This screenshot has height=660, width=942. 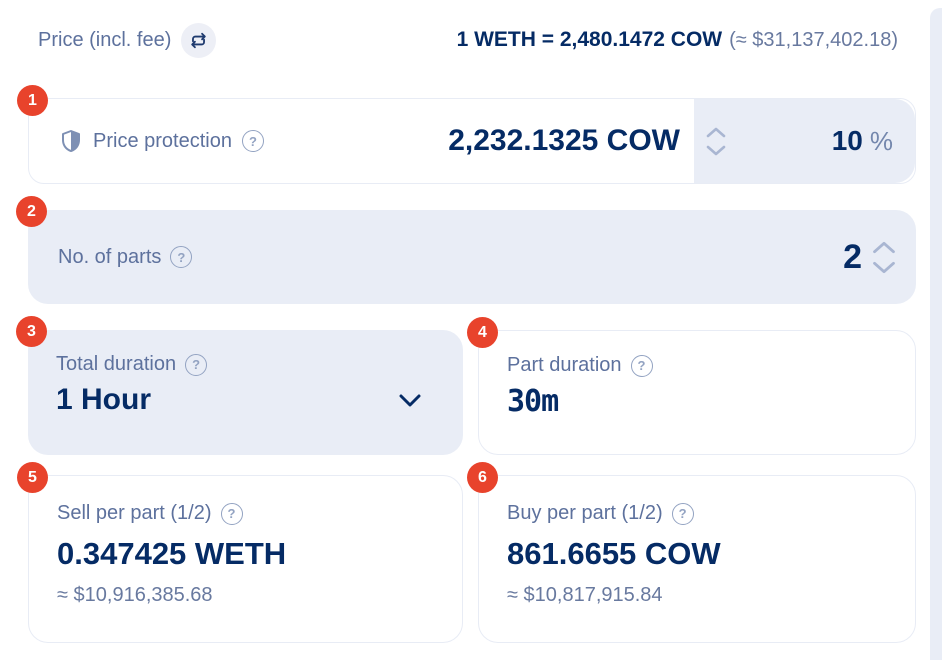 I want to click on price-label: Price (incl. fee), so click(x=105, y=39).